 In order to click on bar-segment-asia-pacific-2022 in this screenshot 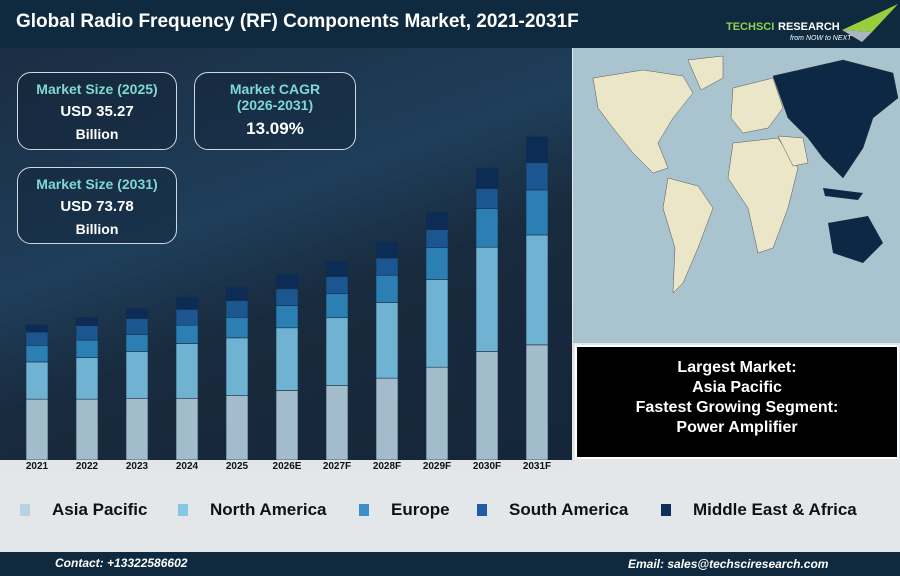, I will do `click(87, 429)`.